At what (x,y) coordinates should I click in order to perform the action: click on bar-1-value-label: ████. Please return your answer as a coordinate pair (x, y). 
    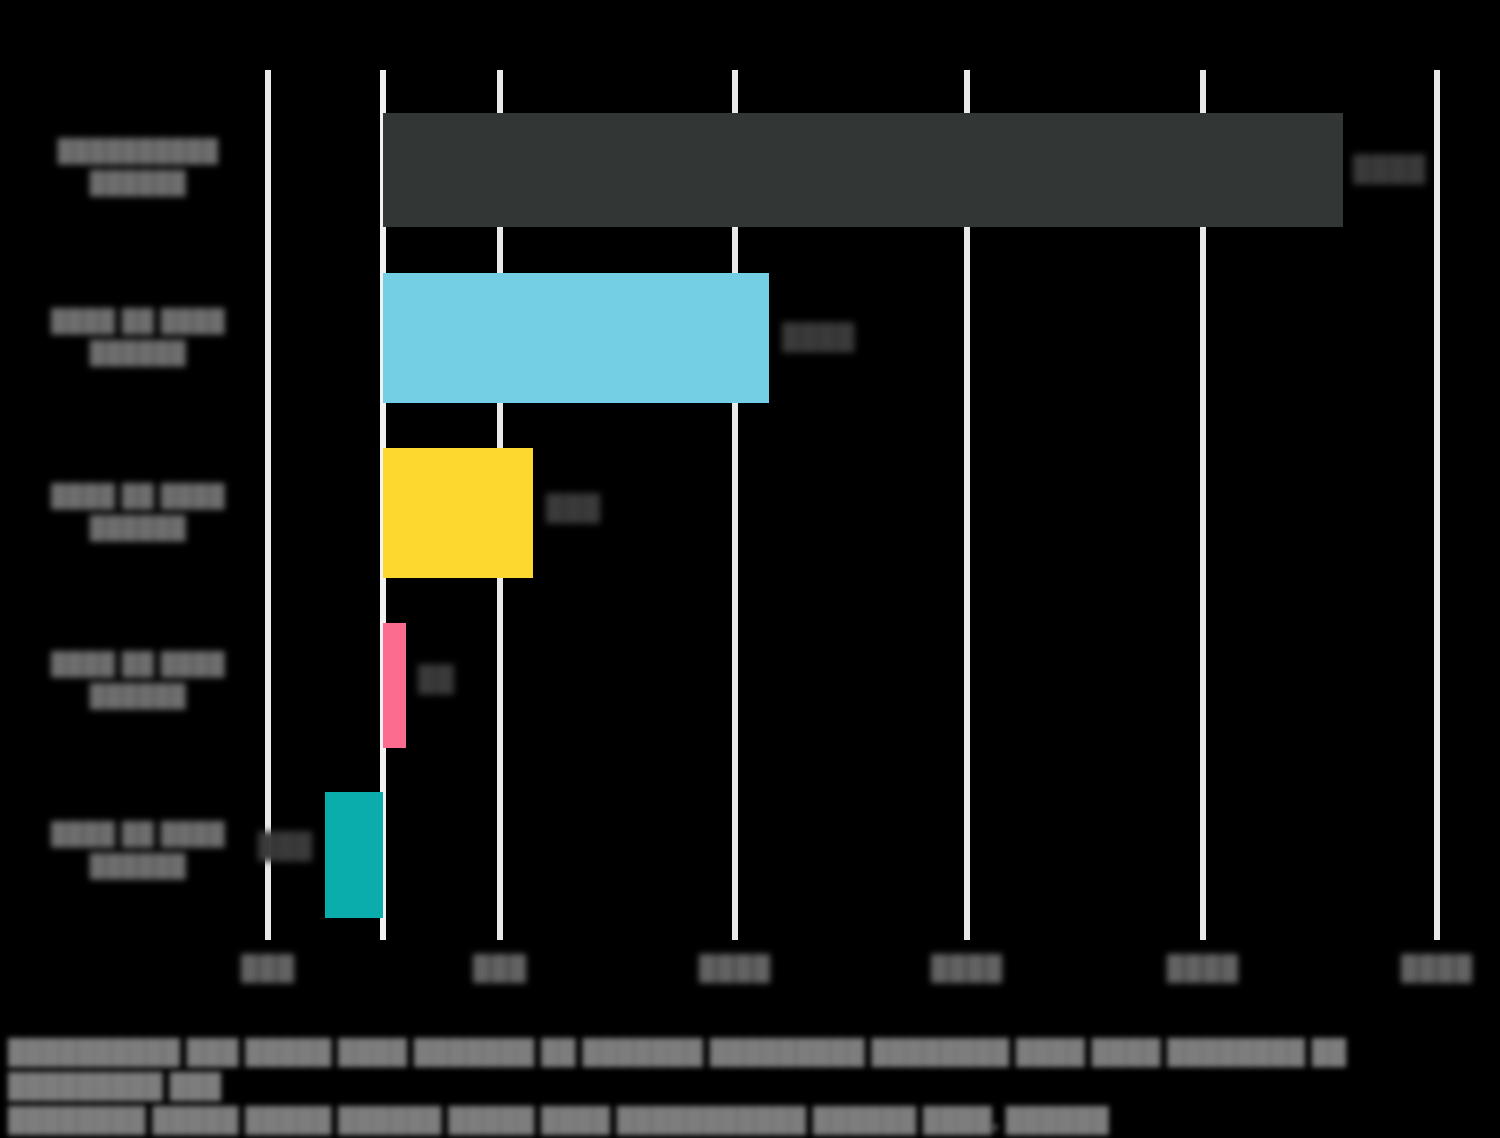
    Looking at the image, I should click on (1389, 169).